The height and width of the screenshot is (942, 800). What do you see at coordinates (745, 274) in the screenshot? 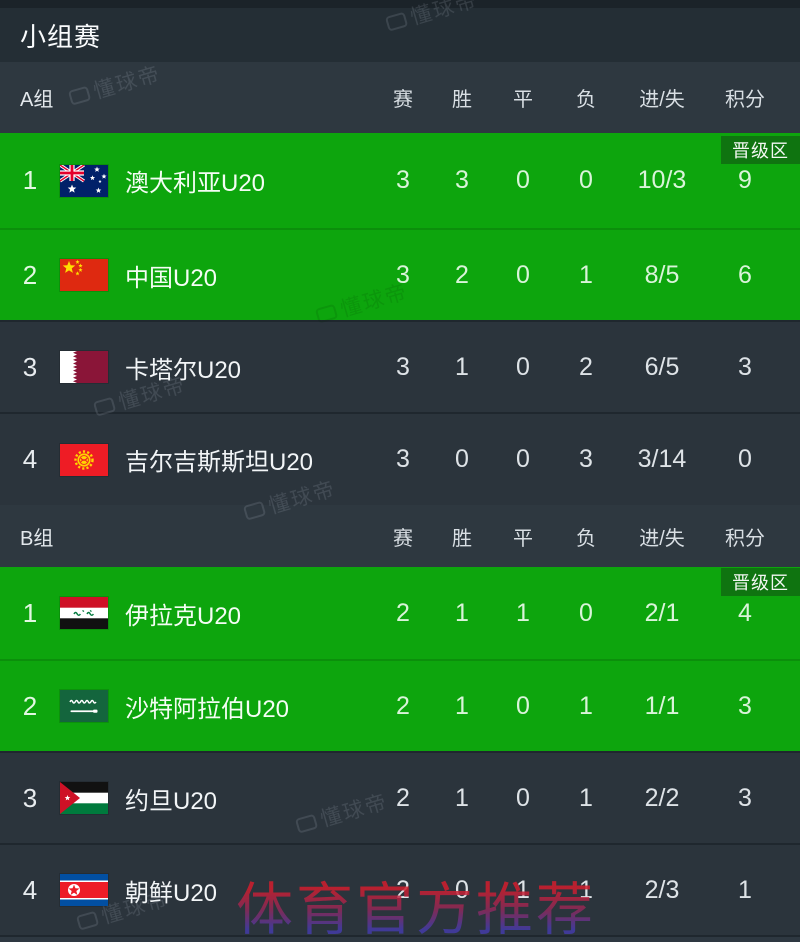
I see `stat-points: 6` at bounding box center [745, 274].